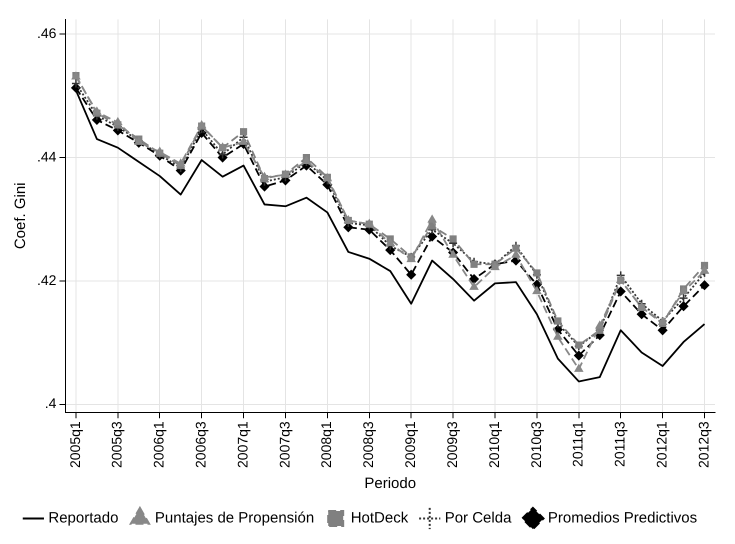 This screenshot has width=735, height=544. Describe the element at coordinates (703, 444) in the screenshot. I see `x-tick-label: 2012q3` at that location.